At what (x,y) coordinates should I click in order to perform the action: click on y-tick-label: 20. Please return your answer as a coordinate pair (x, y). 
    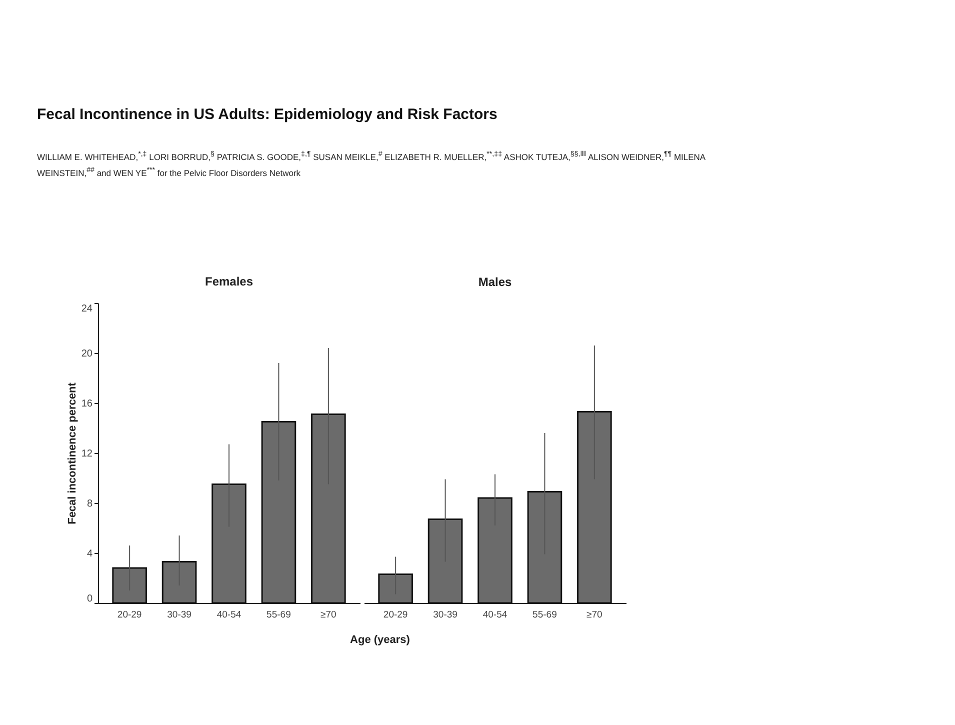
    Looking at the image, I should click on (87, 354).